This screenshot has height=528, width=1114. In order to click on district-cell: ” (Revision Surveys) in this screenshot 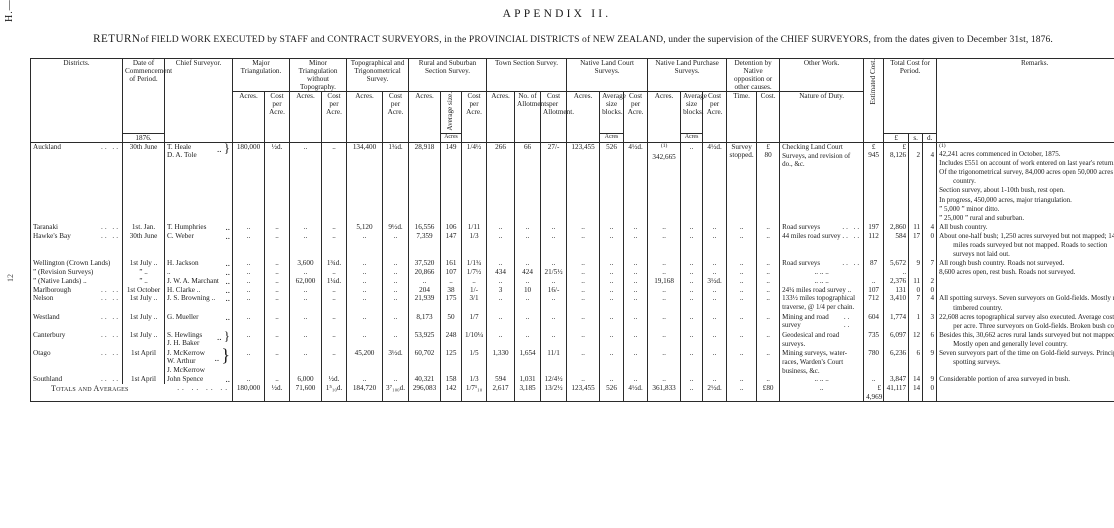, I will do `click(76, 273)`.